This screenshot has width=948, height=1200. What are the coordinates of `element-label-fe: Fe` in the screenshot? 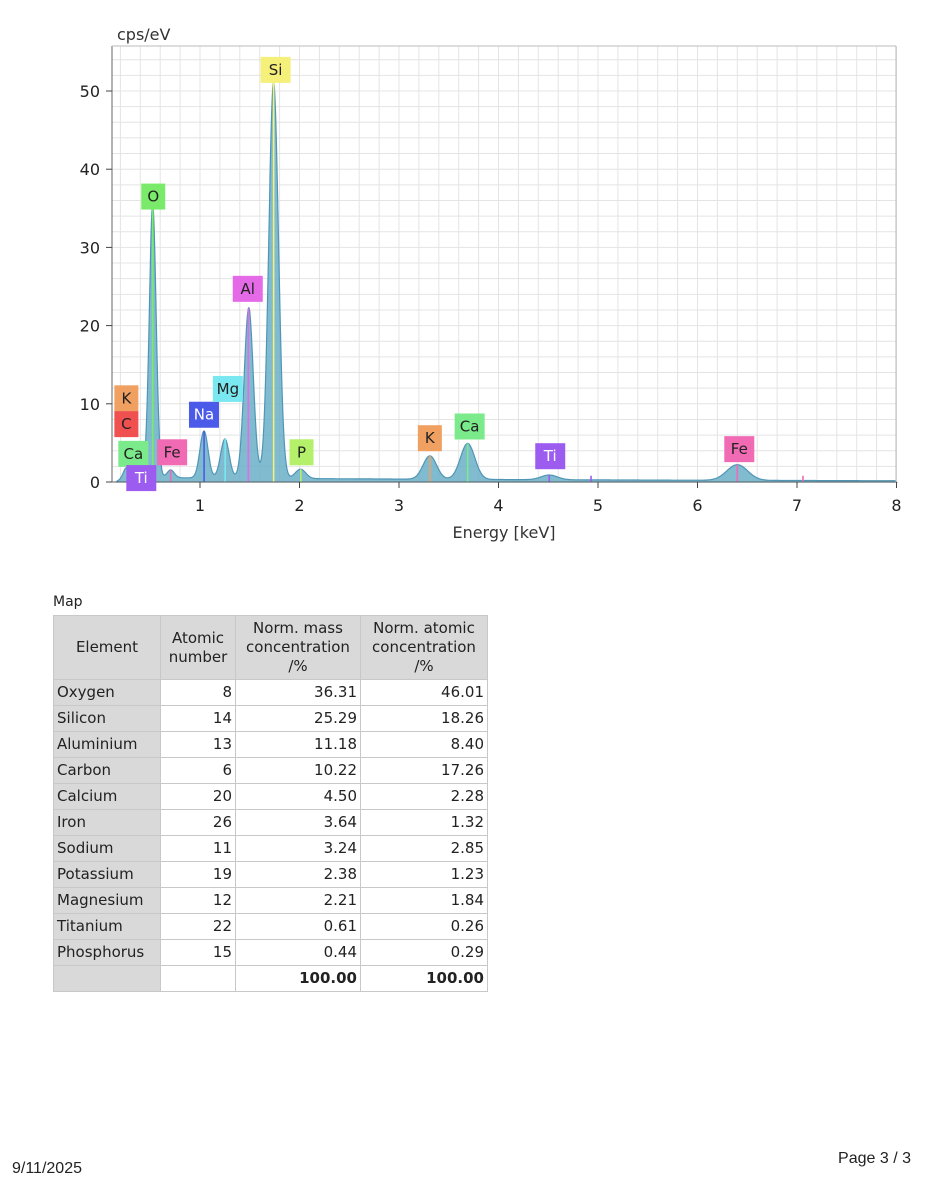 It's located at (172, 452).